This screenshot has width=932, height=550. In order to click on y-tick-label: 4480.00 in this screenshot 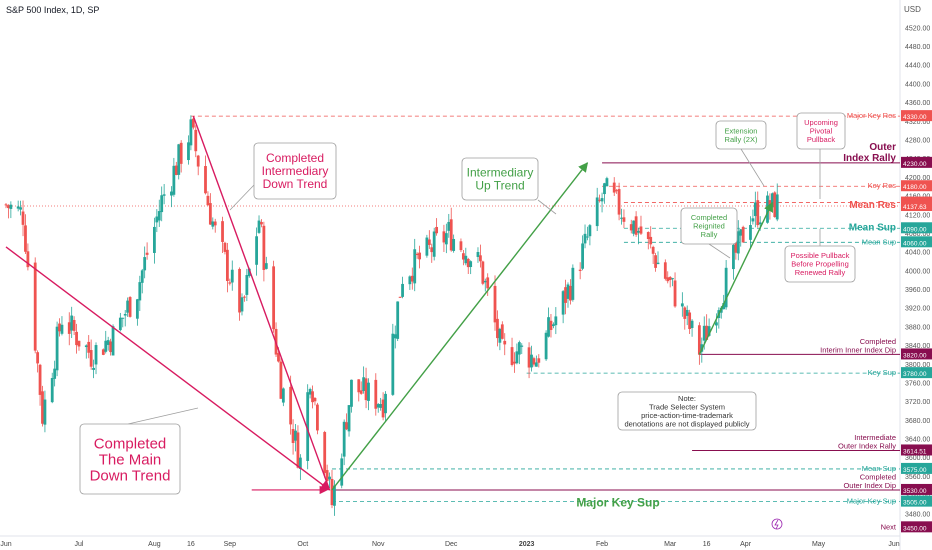, I will do `click(917, 47)`.